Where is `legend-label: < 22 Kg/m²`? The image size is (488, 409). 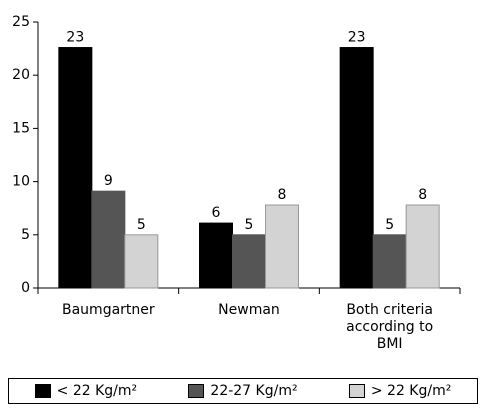
legend-label: < 22 Kg/m² is located at coordinates (97, 391).